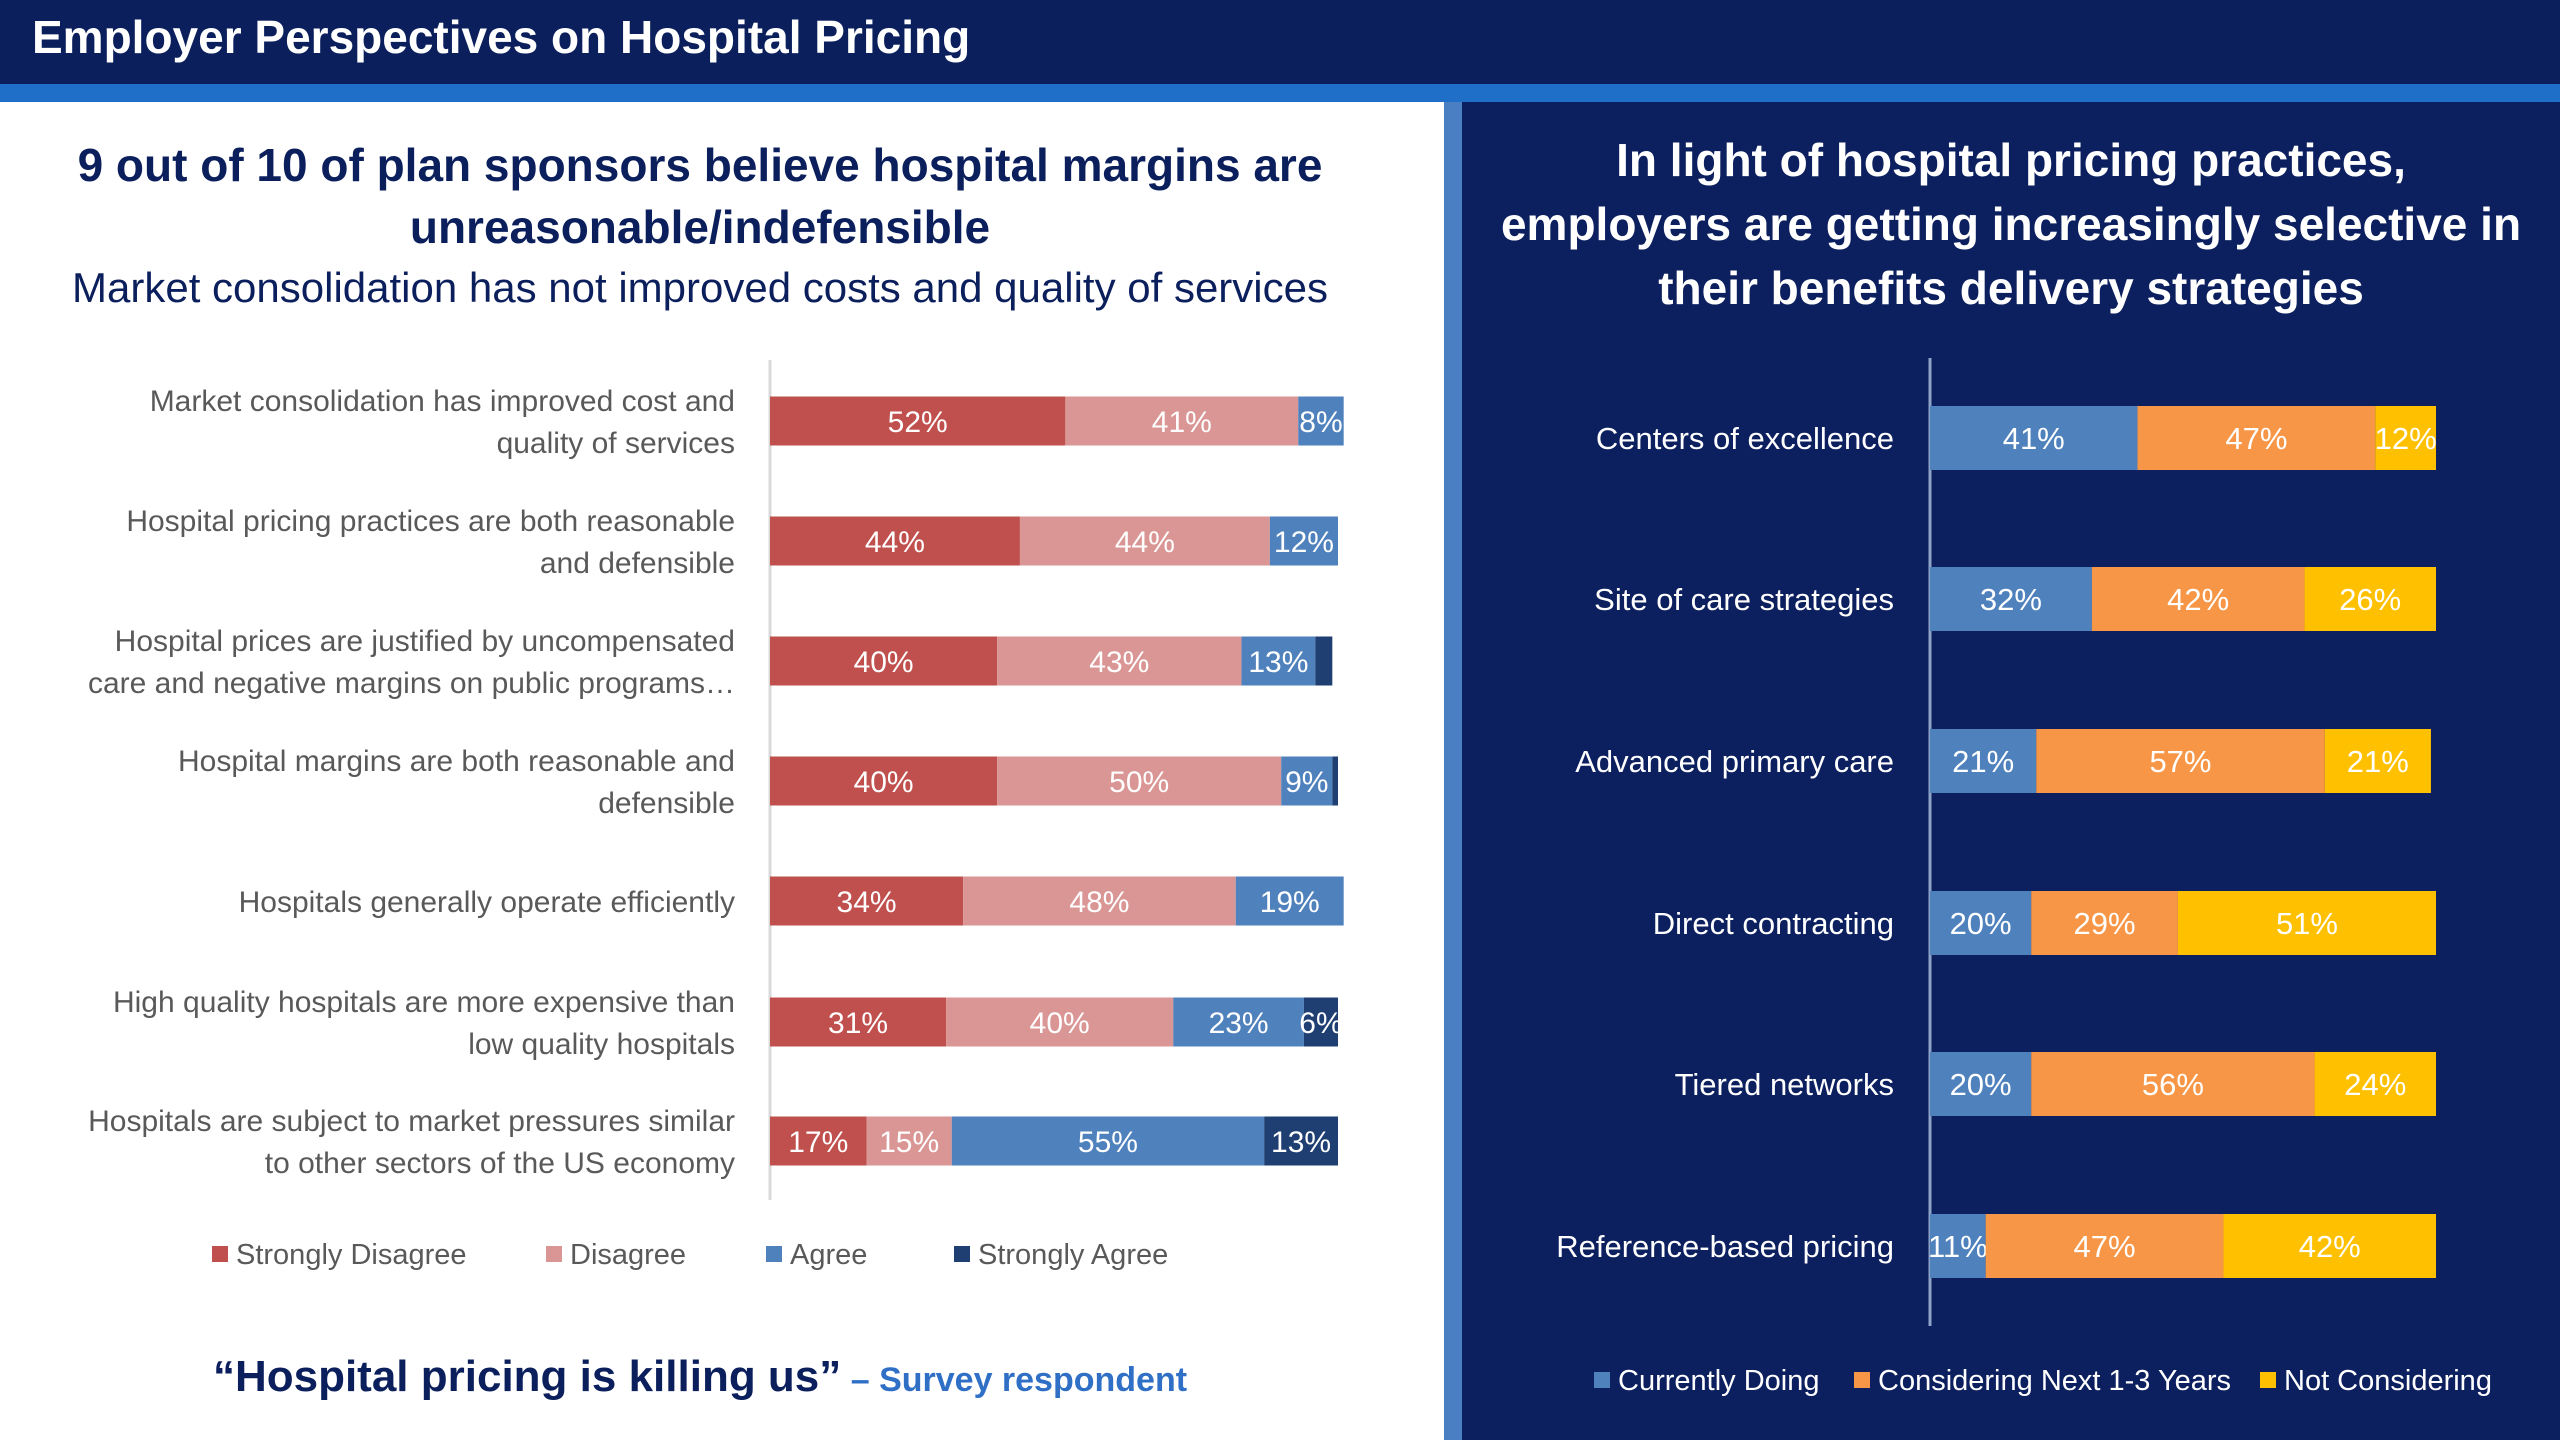 This screenshot has height=1440, width=2560. Describe the element at coordinates (666, 803) in the screenshot. I see `category-label: defensible` at that location.